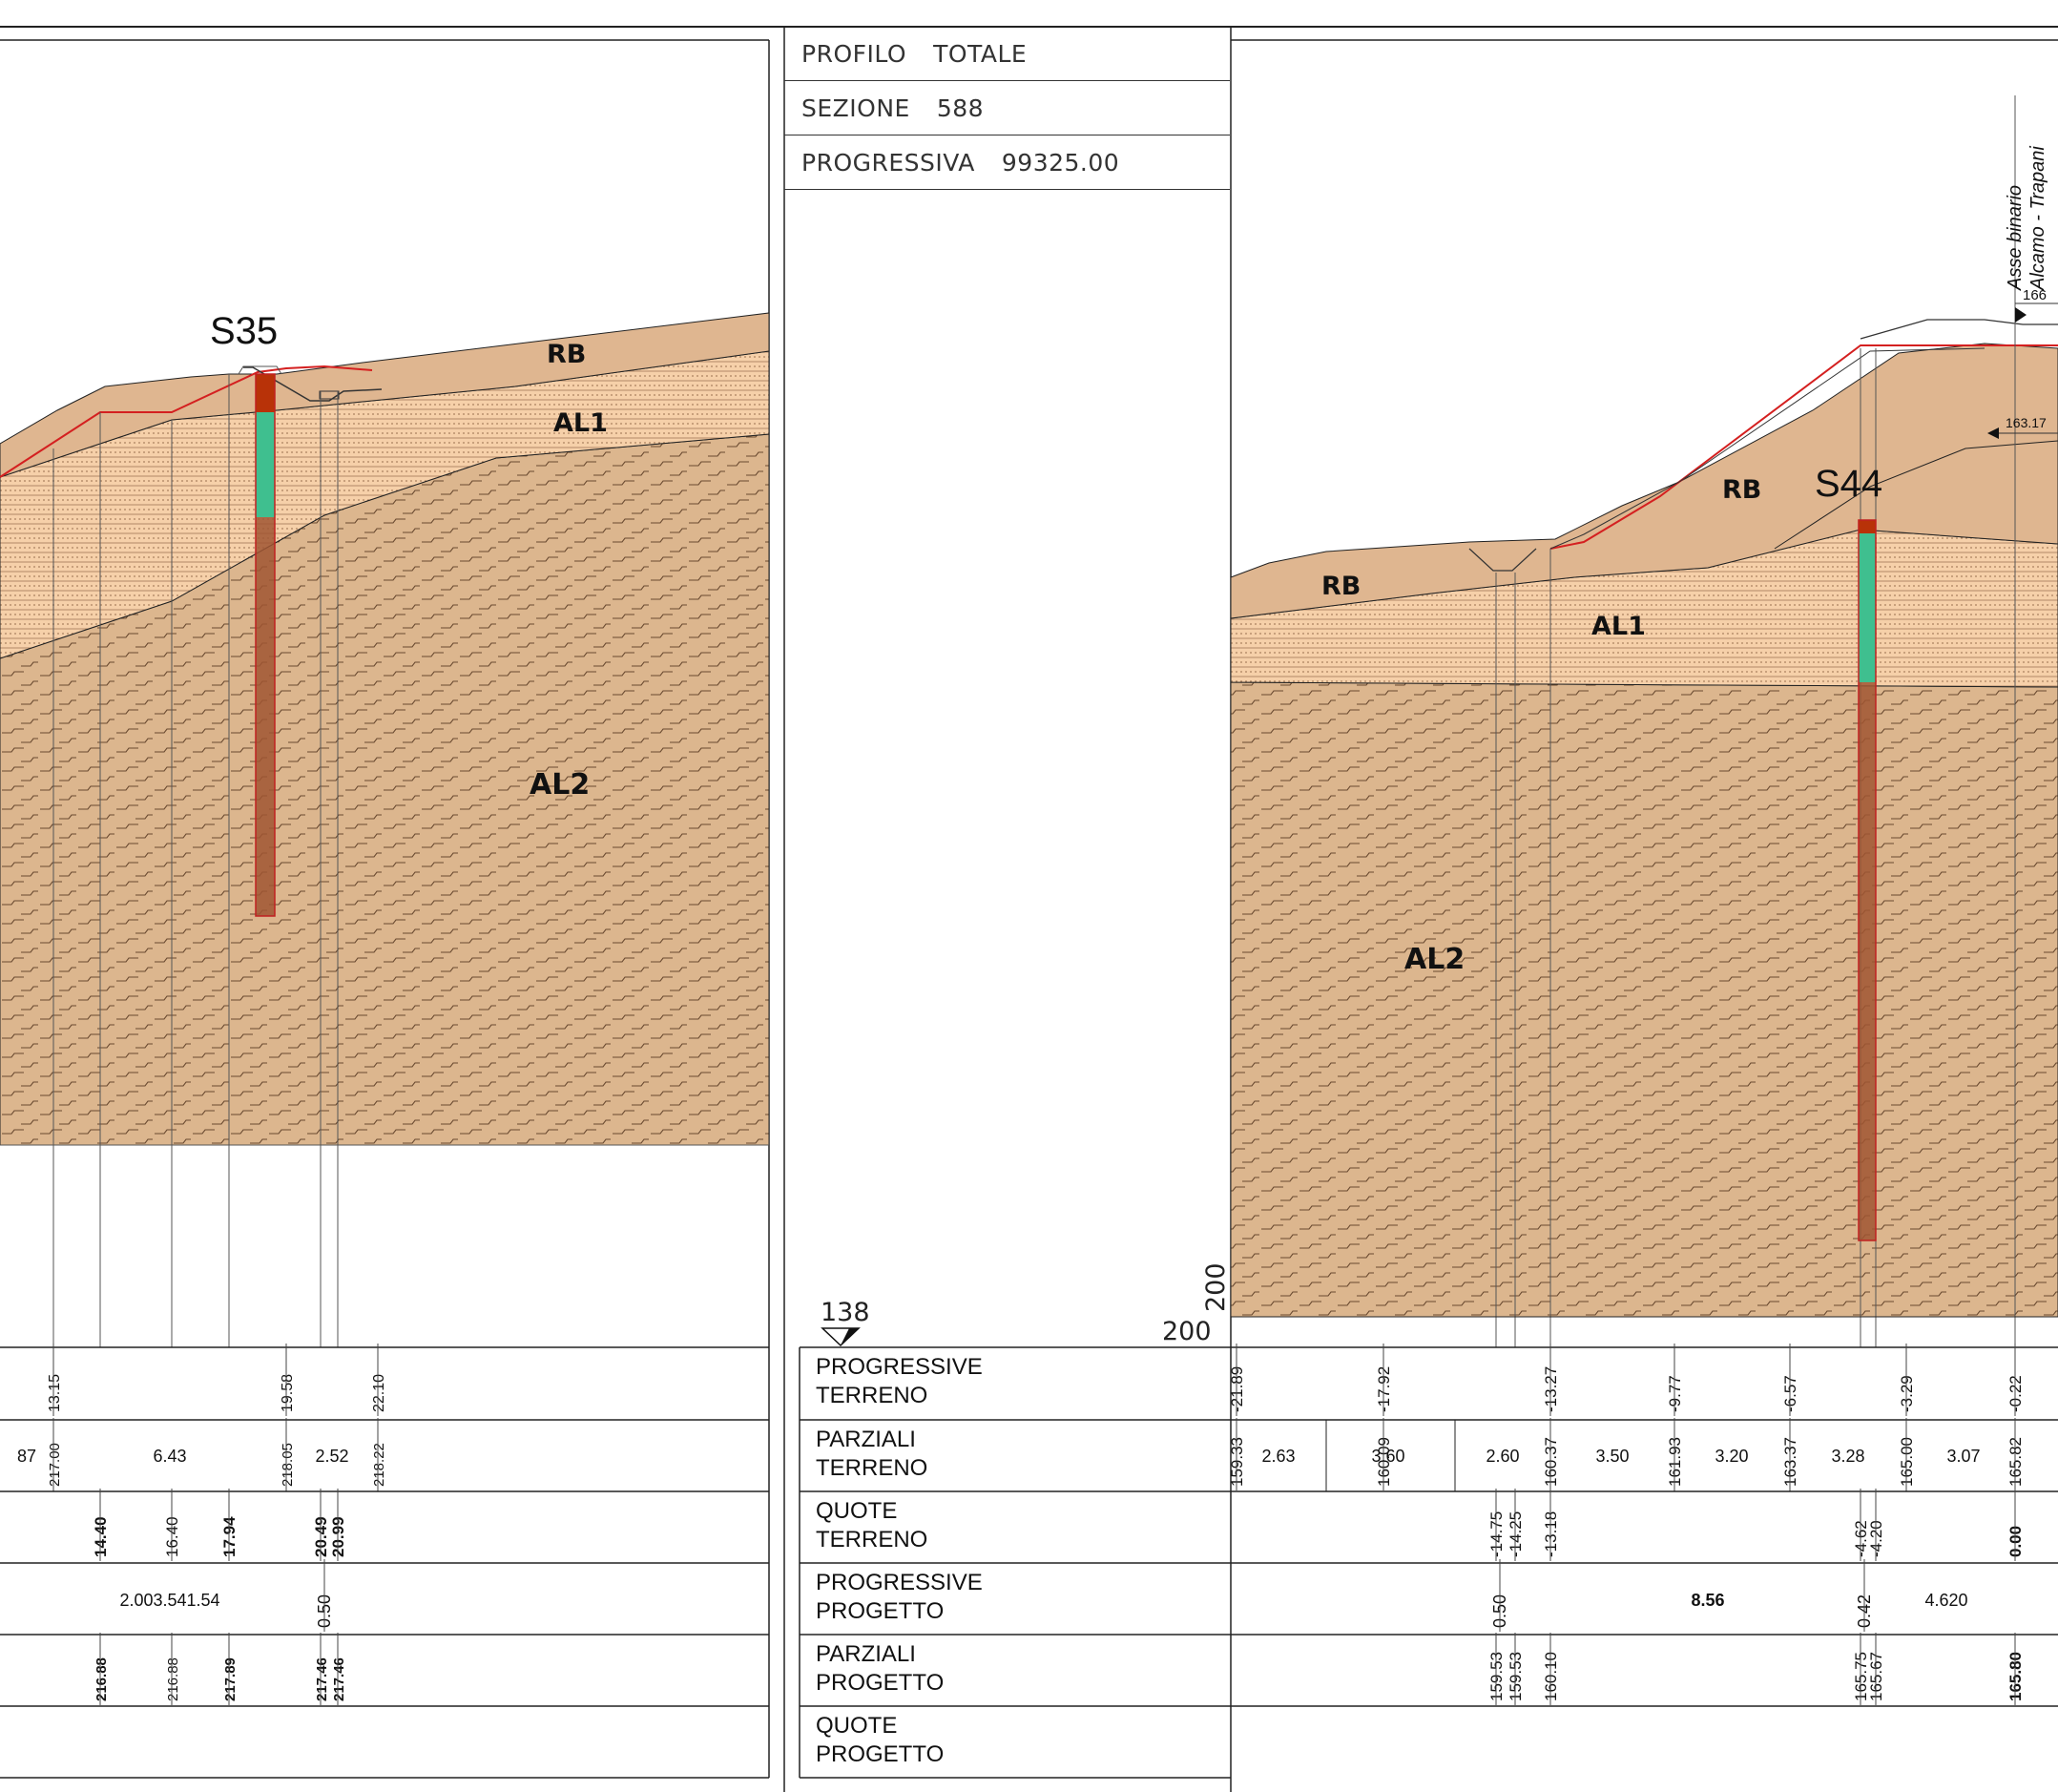  What do you see at coordinates (888, 162) in the screenshot?
I see `progressiva-label: PROGRESSIVA` at bounding box center [888, 162].